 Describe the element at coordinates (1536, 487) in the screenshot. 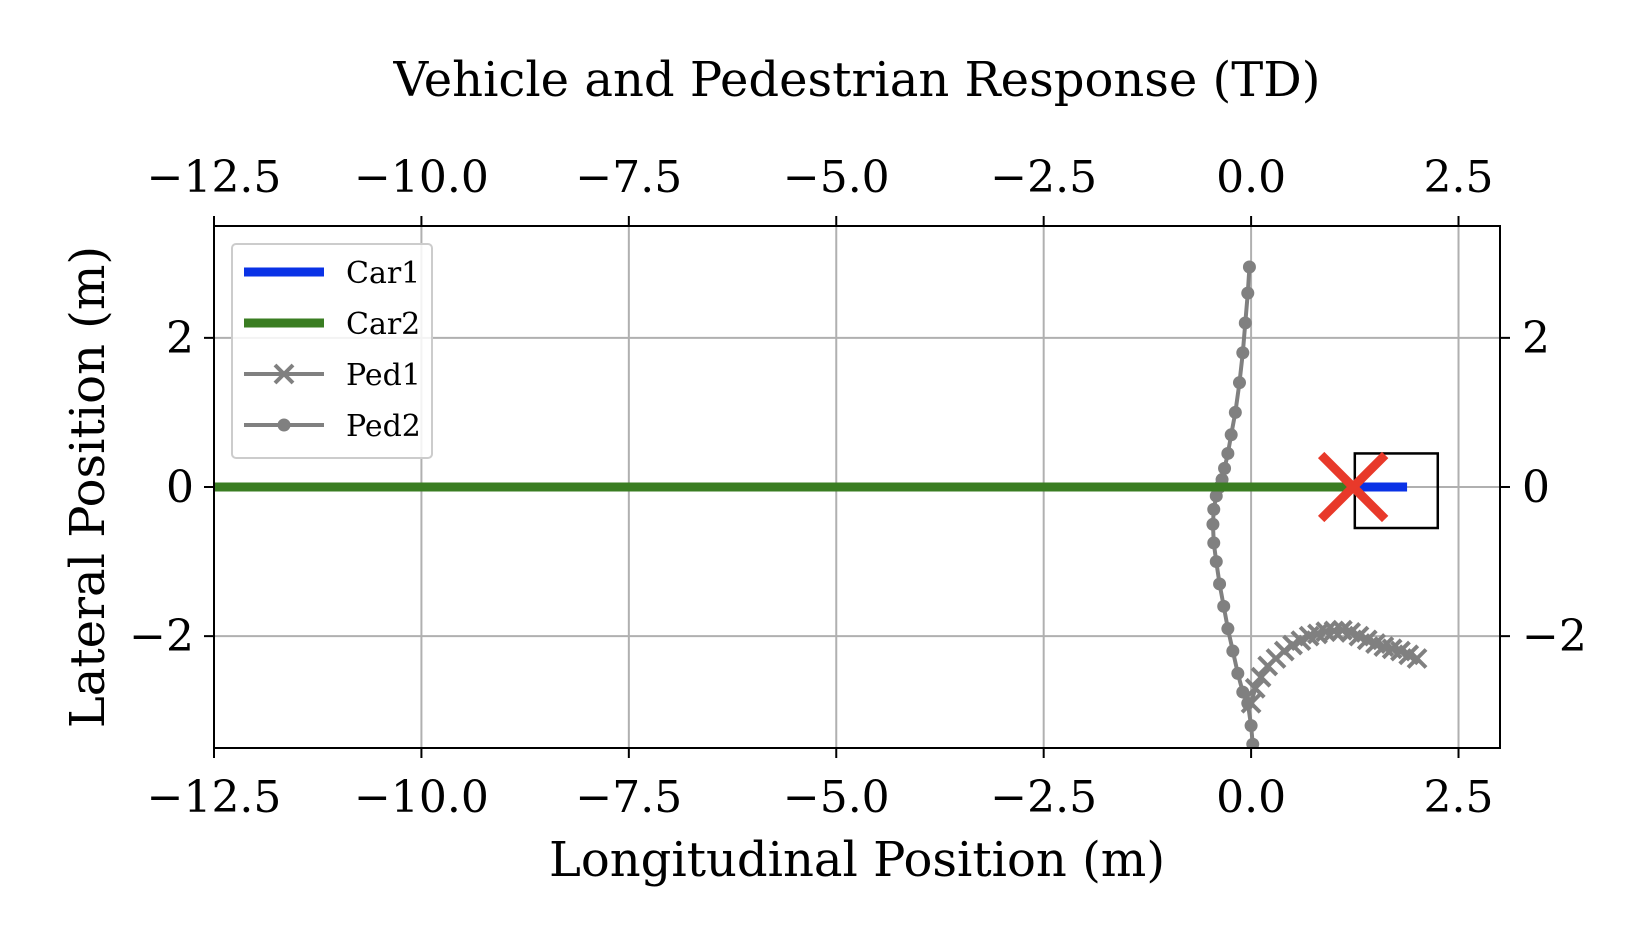

I see `y-tick-label-right: 0` at that location.